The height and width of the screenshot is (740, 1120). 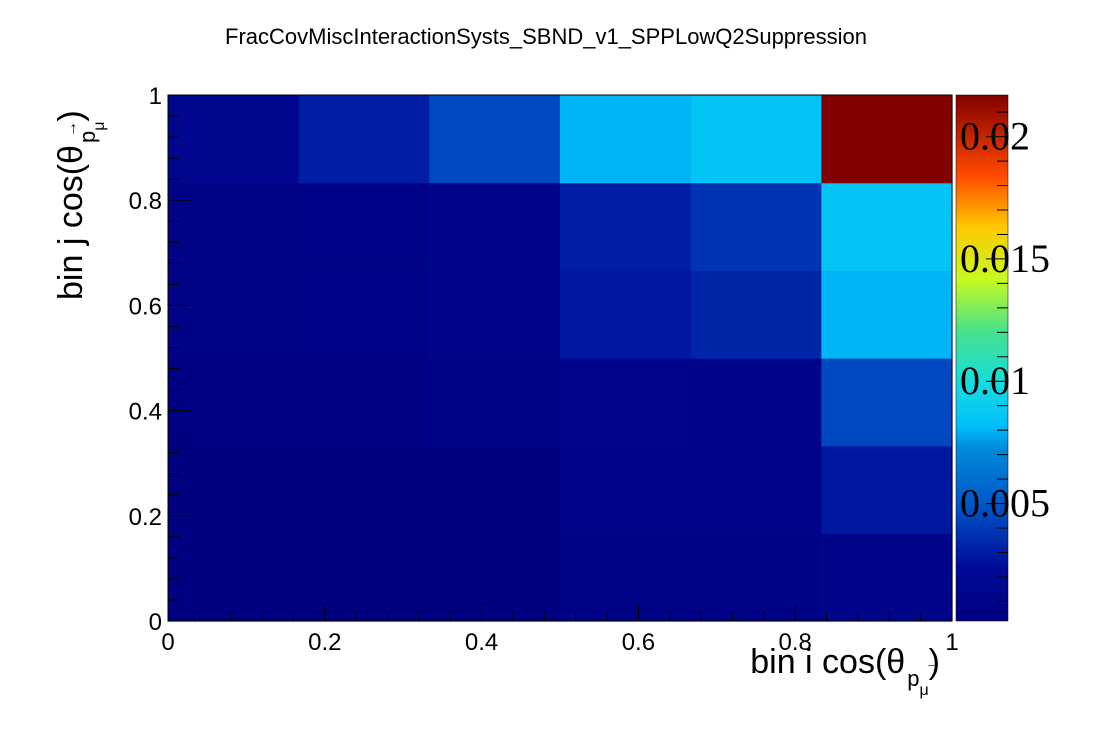 I want to click on x-axis-ticks: 0 0.2 0.4 0.6 0.8 1, so click(x=560, y=630).